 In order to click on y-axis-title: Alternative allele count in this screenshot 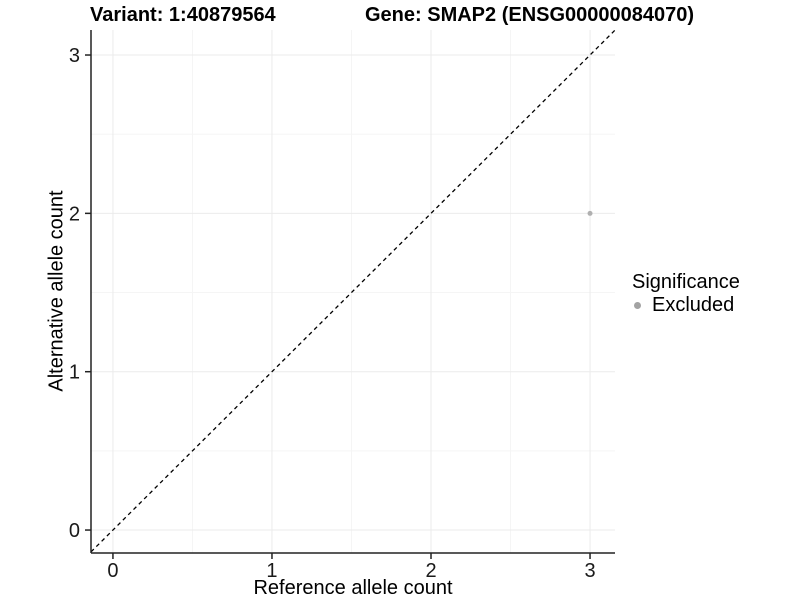, I will do `click(56, 291)`.